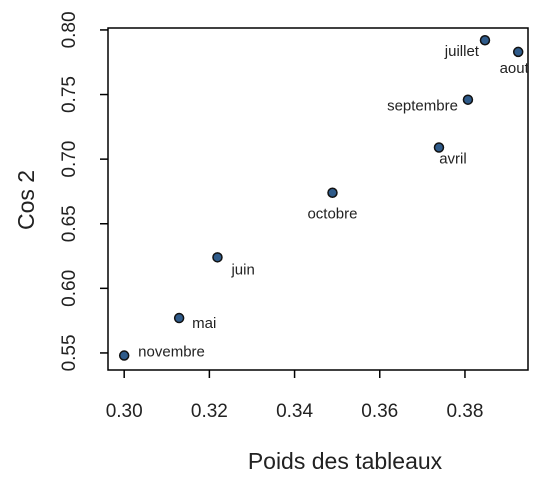  What do you see at coordinates (69, 159) in the screenshot?
I see `y-tick-label: 0.70` at bounding box center [69, 159].